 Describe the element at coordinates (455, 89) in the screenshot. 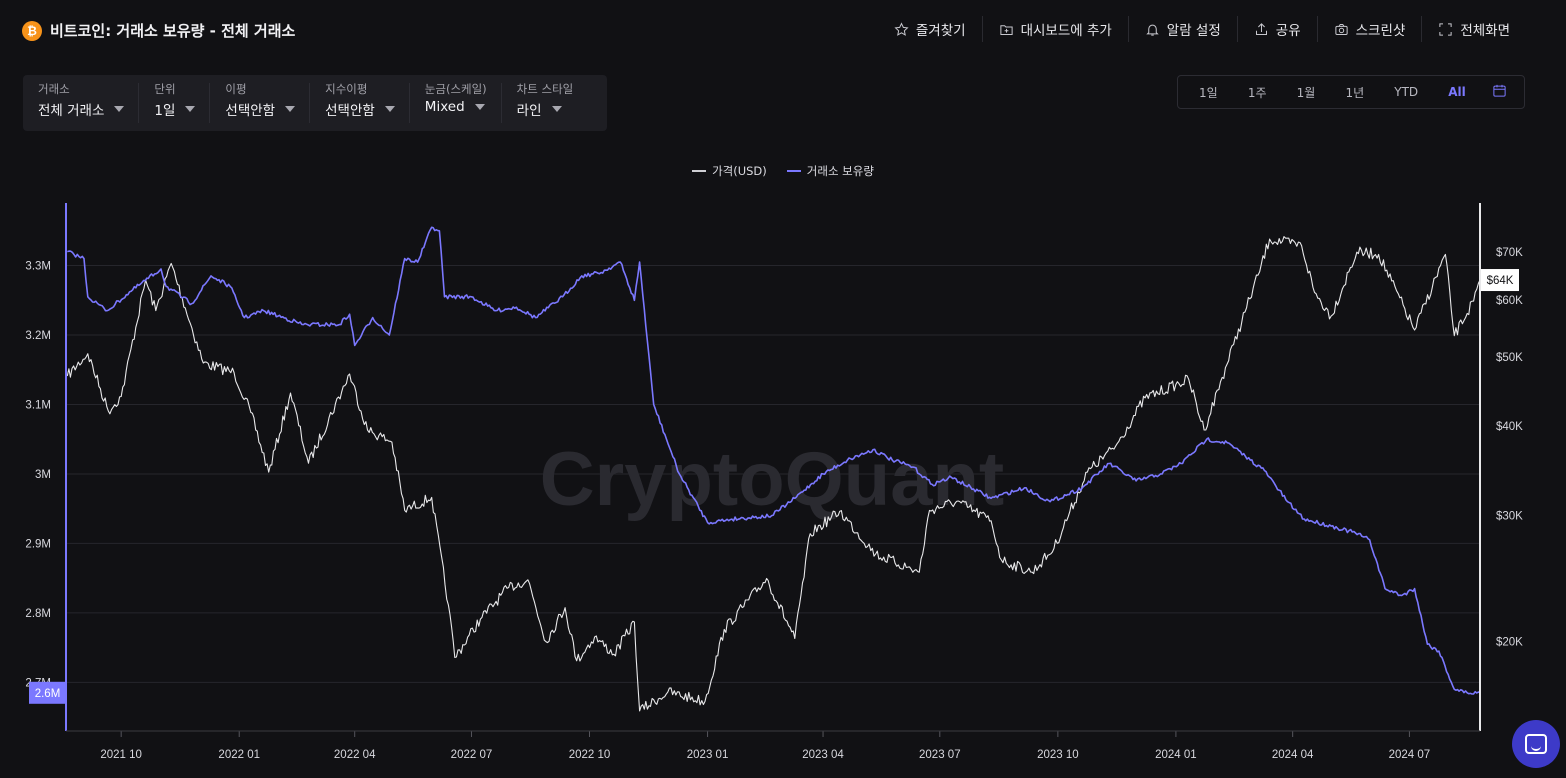

I see `filter-label: 눈금(스케일)` at that location.